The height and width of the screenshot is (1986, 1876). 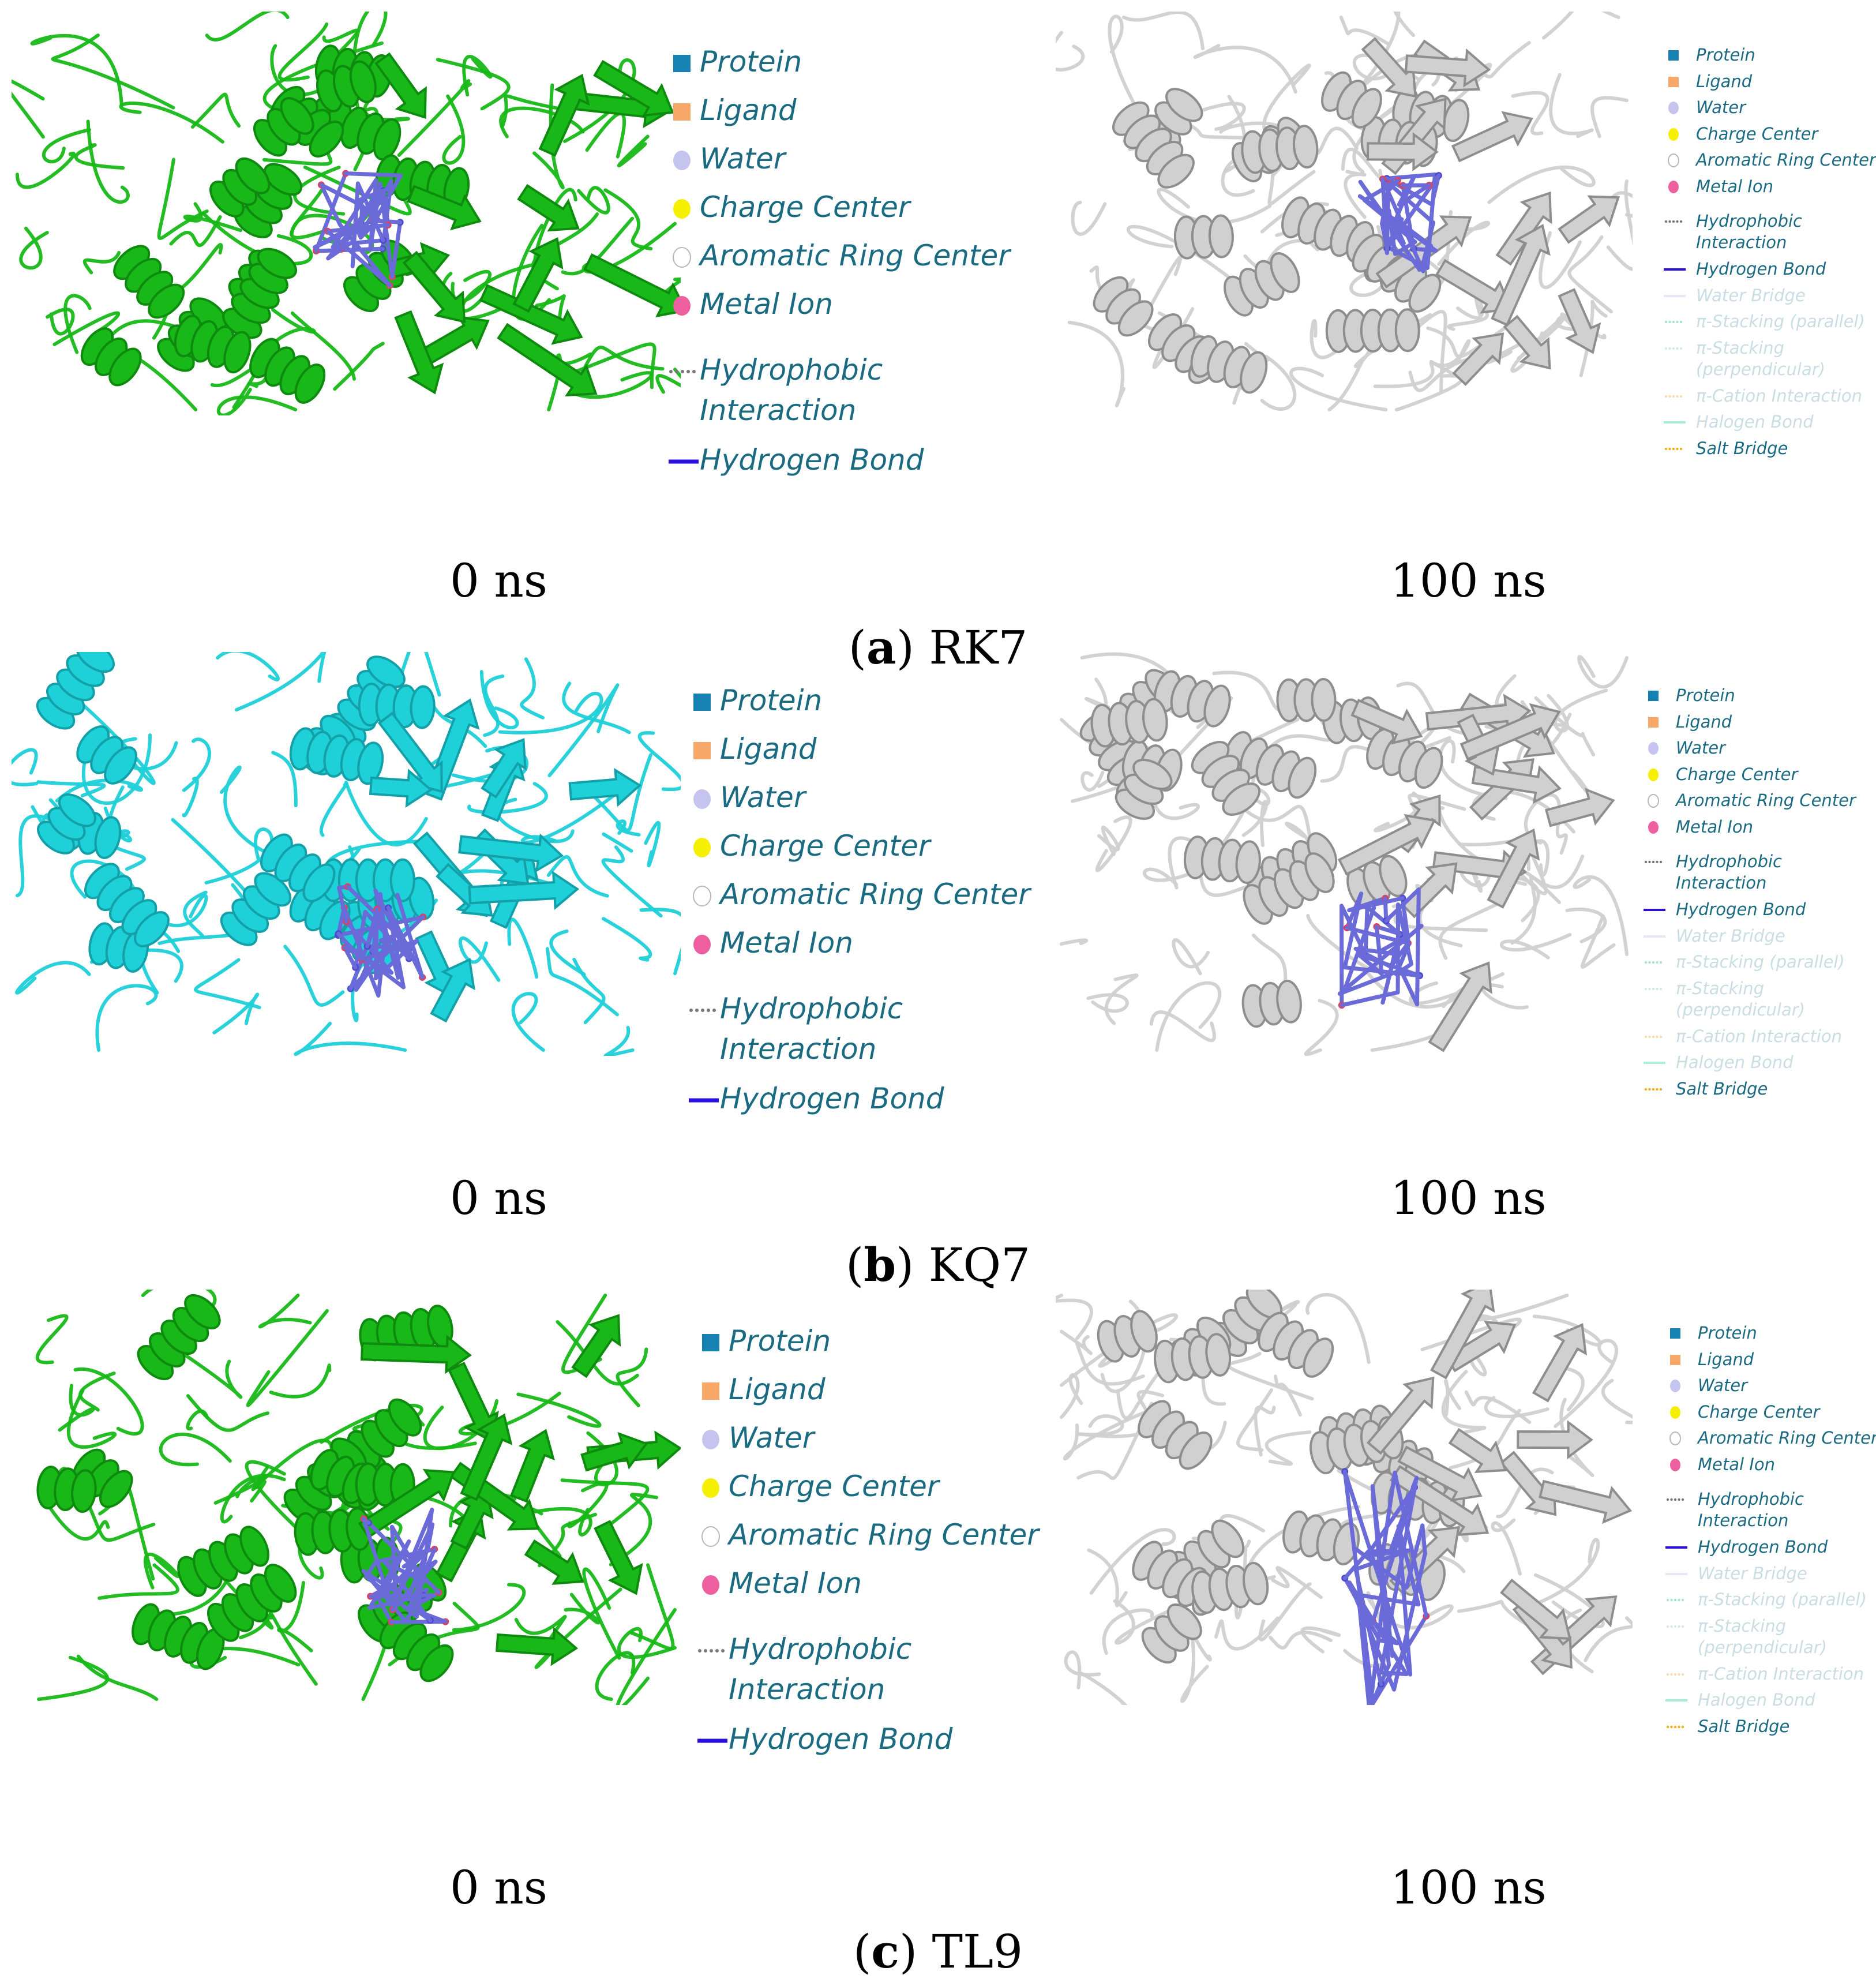 I want to click on legend-label: Aromatic Ring Center, so click(x=1787, y=1438).